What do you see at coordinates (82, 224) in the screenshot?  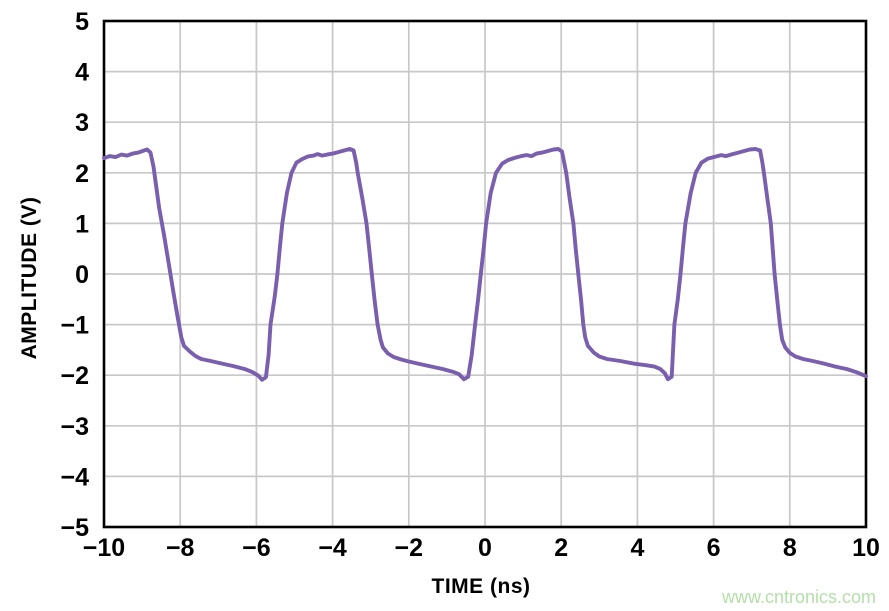 I see `y-tick-label: 1` at bounding box center [82, 224].